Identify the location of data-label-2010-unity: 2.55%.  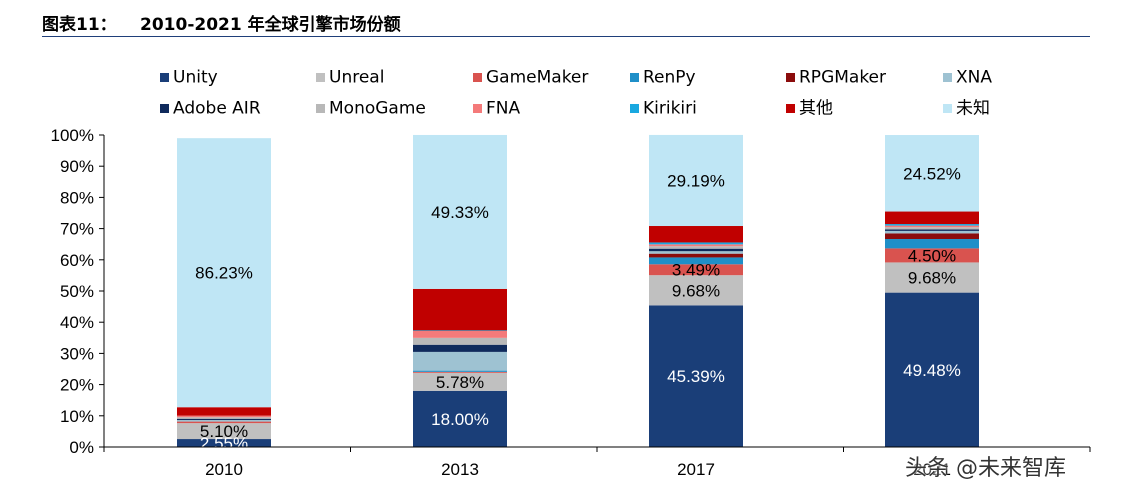
(224, 443).